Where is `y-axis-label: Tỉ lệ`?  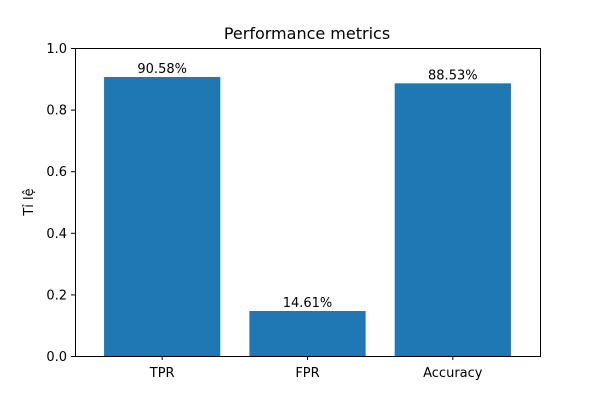
y-axis-label: Tỉ lệ is located at coordinates (29, 202).